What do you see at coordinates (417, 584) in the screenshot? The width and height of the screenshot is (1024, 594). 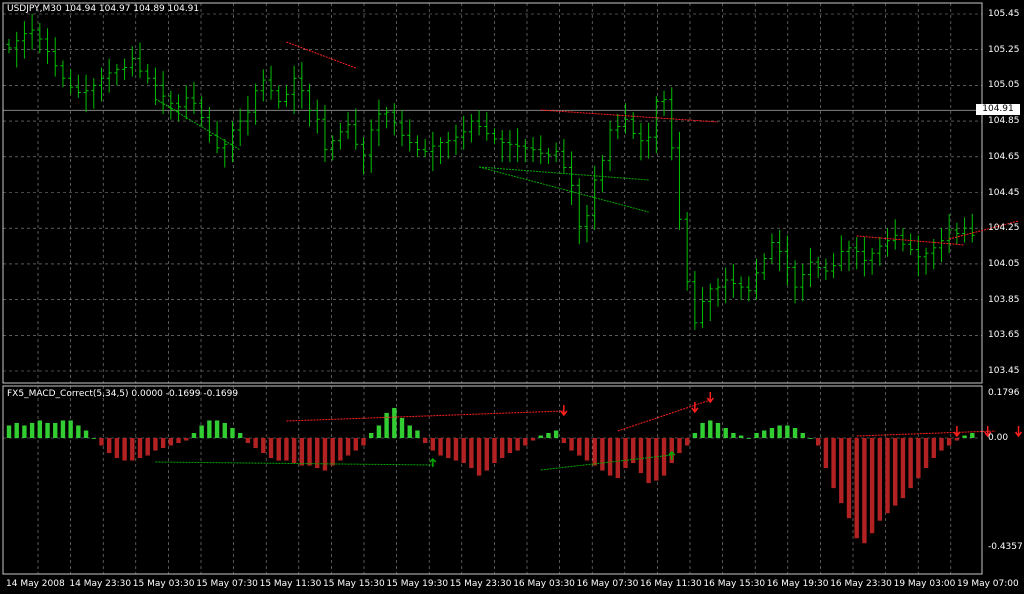 I see `time-axis-label: 15 May 19:30` at bounding box center [417, 584].